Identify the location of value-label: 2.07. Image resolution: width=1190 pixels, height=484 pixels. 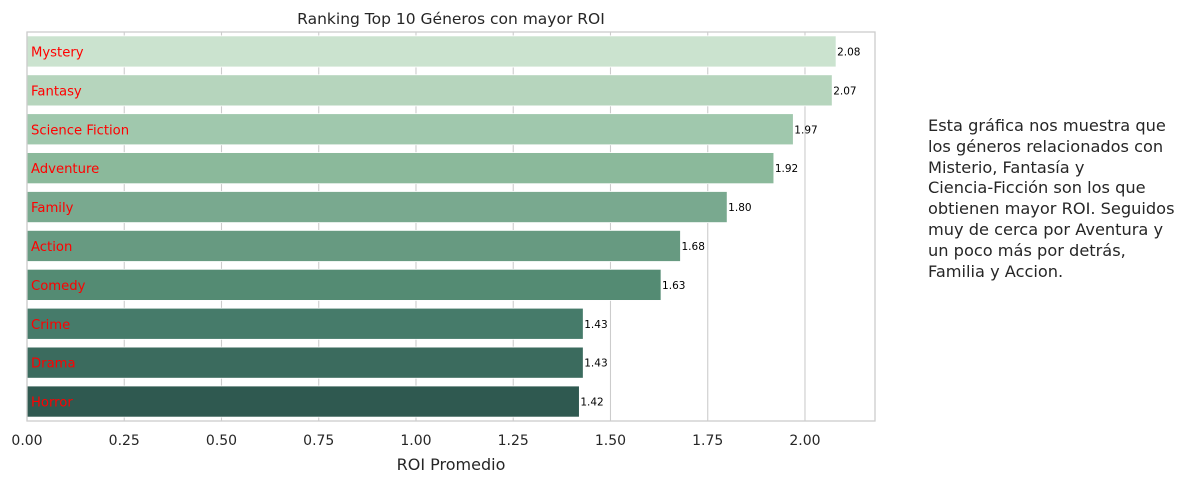
(844, 91).